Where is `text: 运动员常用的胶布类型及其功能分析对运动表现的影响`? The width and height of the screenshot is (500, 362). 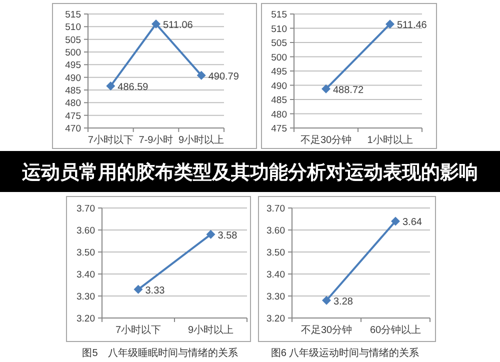
text: 运动员常用的胶布类型及其功能分析对运动表现的影响 is located at coordinates (249, 173).